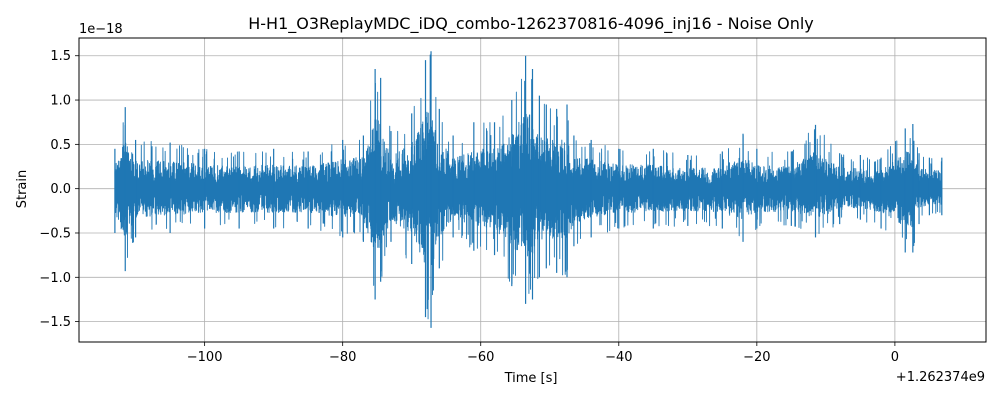 The height and width of the screenshot is (400, 1000). Describe the element at coordinates (60, 56) in the screenshot. I see `y-tick-label: 1.5` at that location.